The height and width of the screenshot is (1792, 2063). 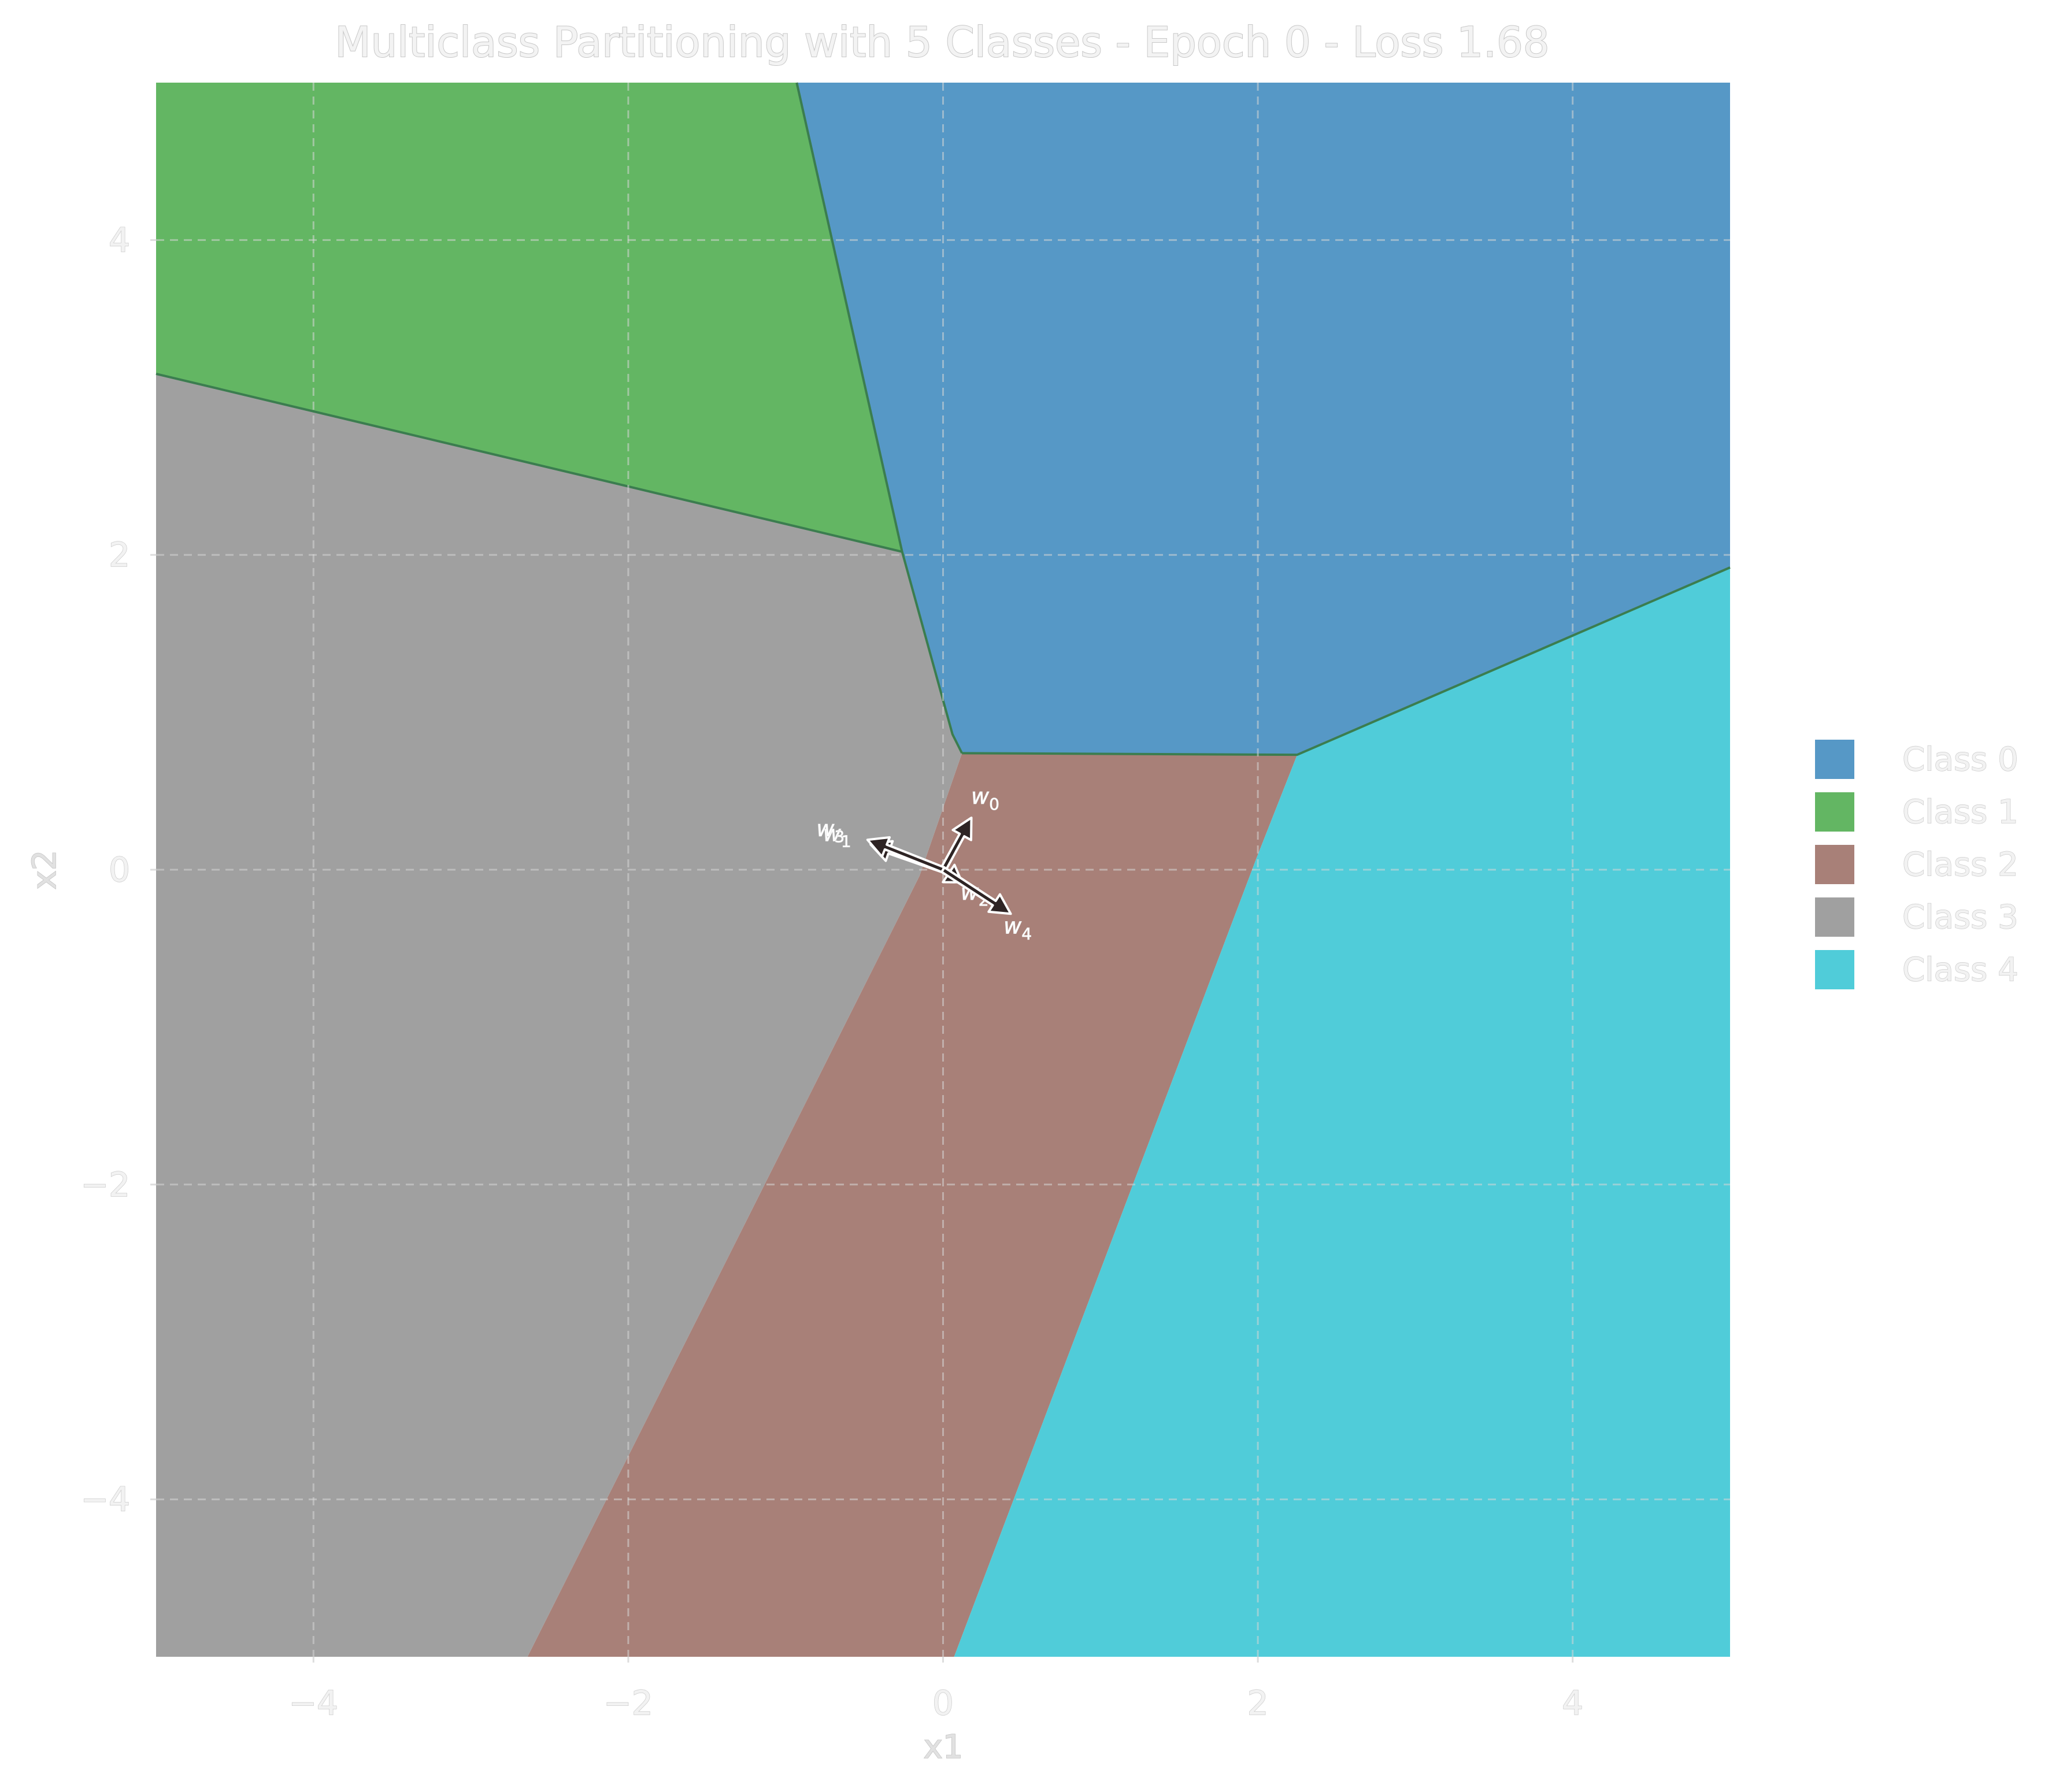 I want to click on x-axis-label: x1, so click(x=944, y=1747).